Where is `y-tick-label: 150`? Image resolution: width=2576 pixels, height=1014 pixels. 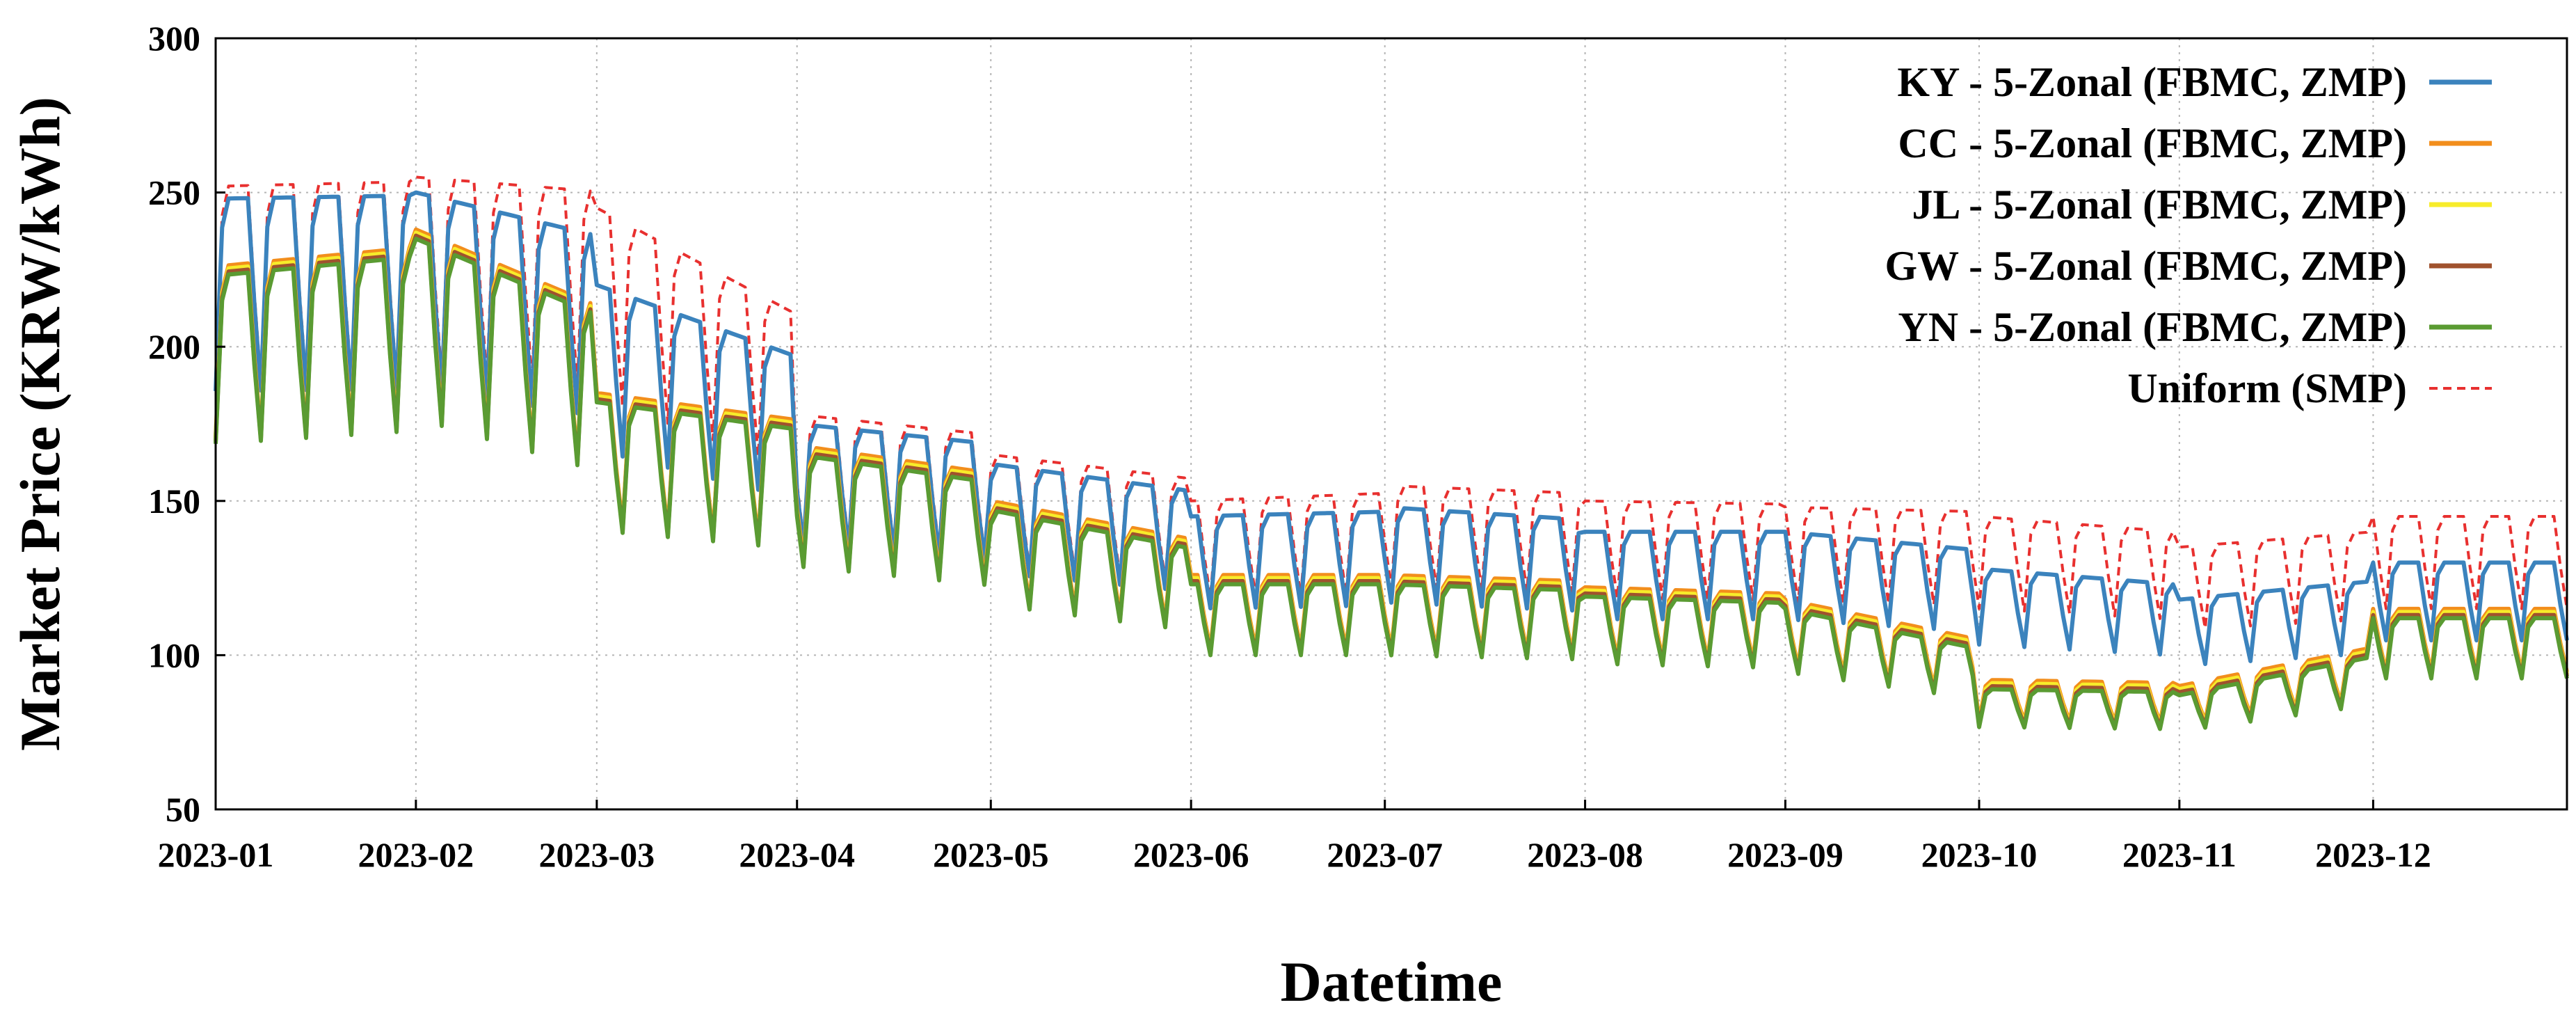 y-tick-label: 150 is located at coordinates (174, 501).